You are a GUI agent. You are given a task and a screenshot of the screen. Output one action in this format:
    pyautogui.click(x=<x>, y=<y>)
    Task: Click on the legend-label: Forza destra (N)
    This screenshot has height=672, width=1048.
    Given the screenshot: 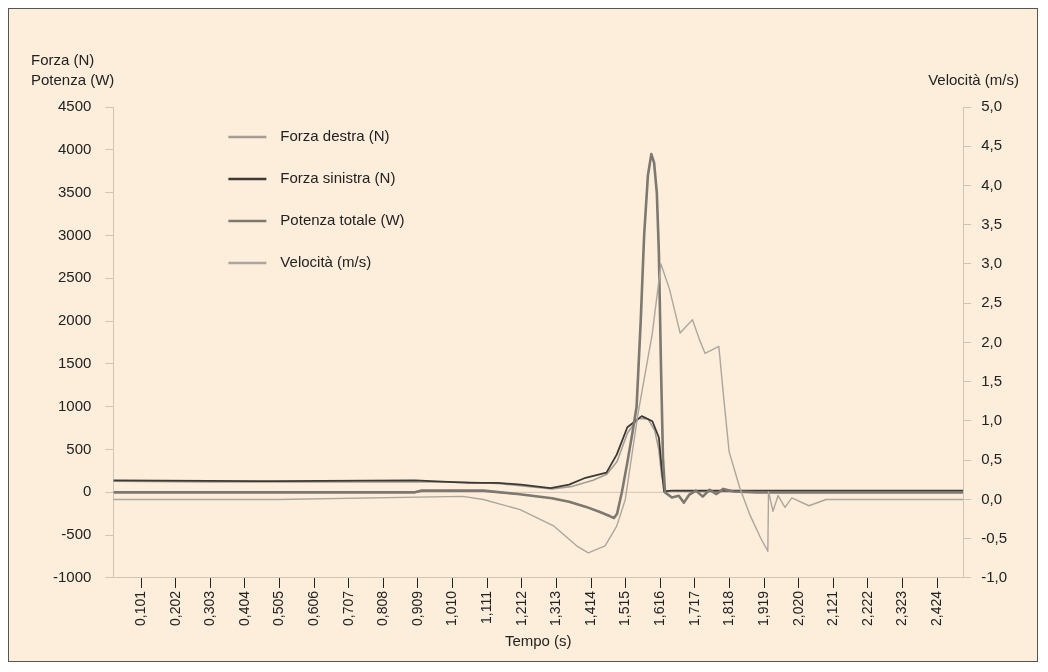 What is the action you would take?
    pyautogui.click(x=335, y=136)
    